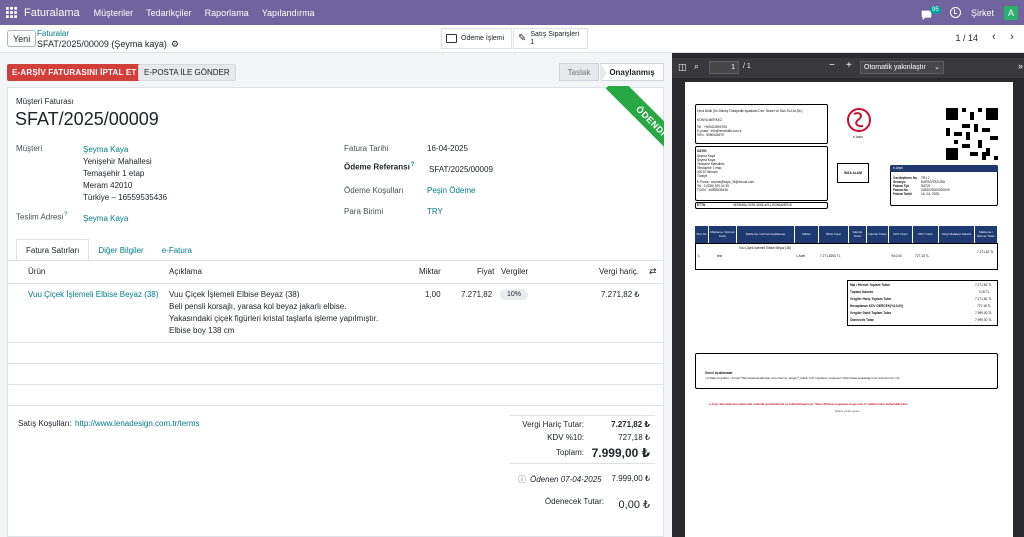 The width and height of the screenshot is (1024, 537). Describe the element at coordinates (106, 218) in the screenshot. I see `delivery-address-link: Şeyma Kaya` at that location.